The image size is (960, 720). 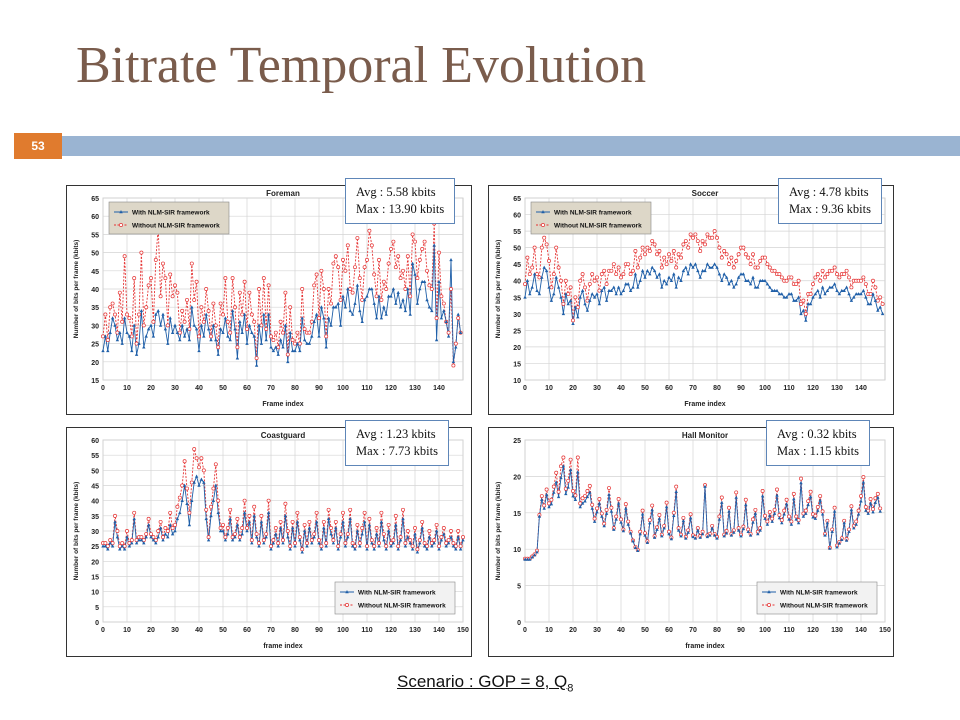 What do you see at coordinates (621, 630) in the screenshot?
I see `x-tick-label: 40` at bounding box center [621, 630].